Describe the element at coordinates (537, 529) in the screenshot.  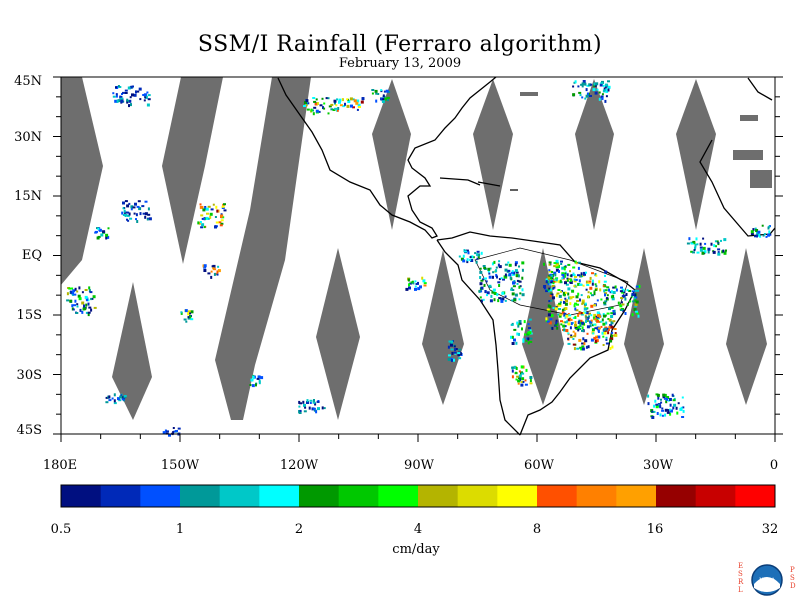
I see `colorbar-tick-8: 8` at that location.